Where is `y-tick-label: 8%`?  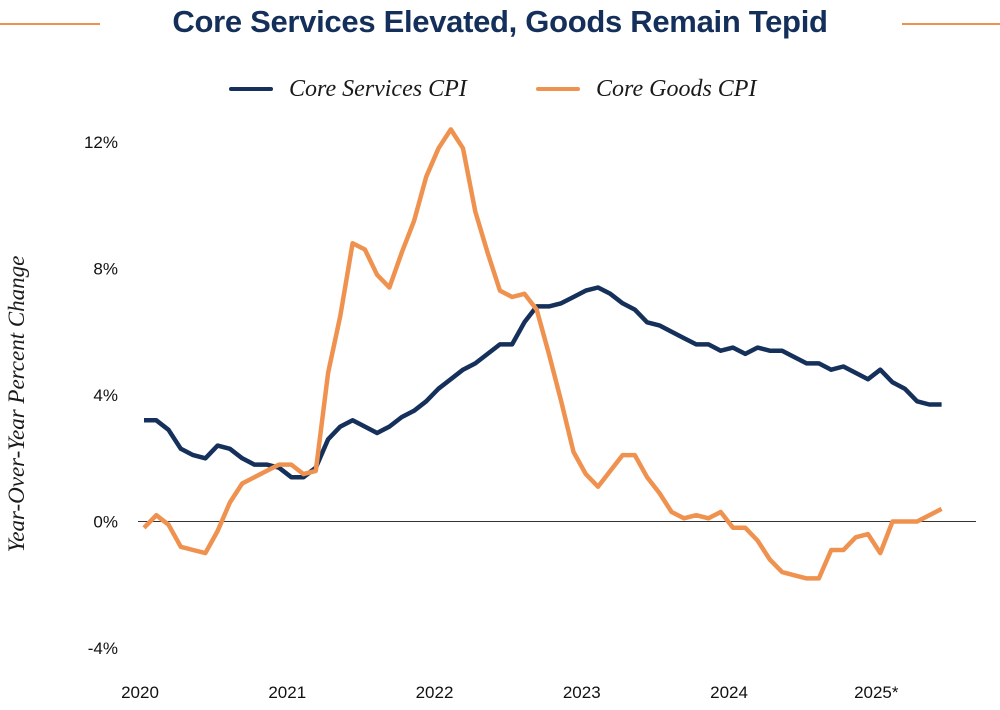
y-tick-label: 8% is located at coordinates (105, 269).